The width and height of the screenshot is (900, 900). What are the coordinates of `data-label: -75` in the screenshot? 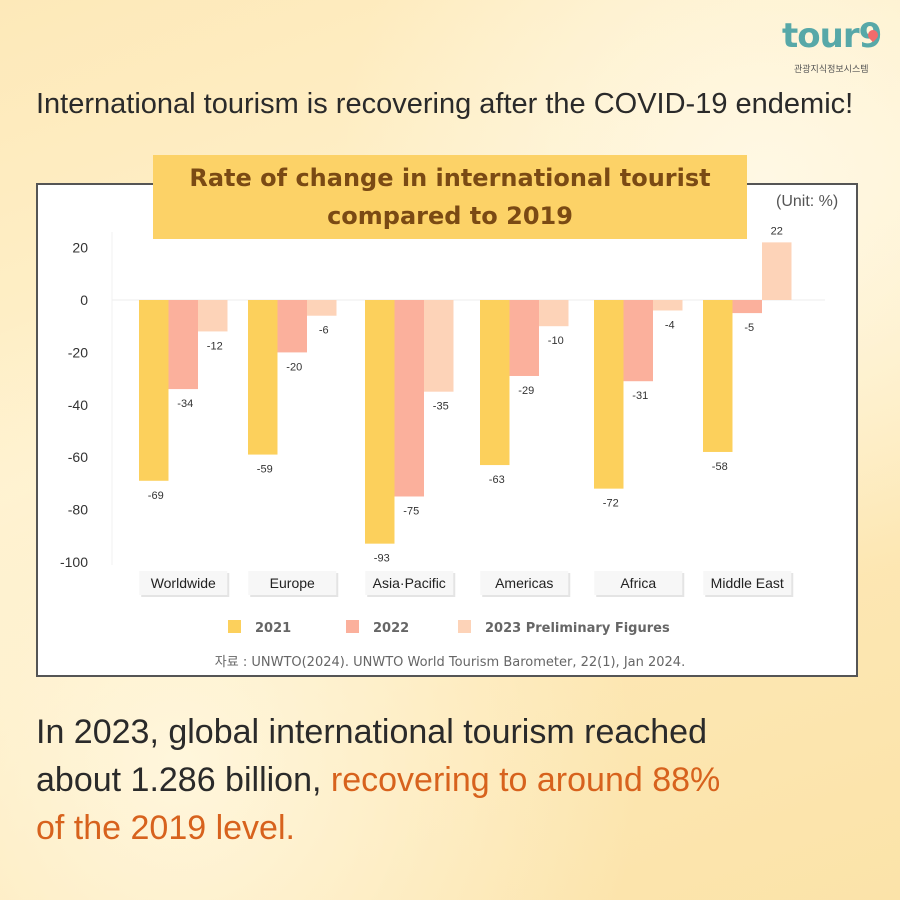 It's located at (411, 512).